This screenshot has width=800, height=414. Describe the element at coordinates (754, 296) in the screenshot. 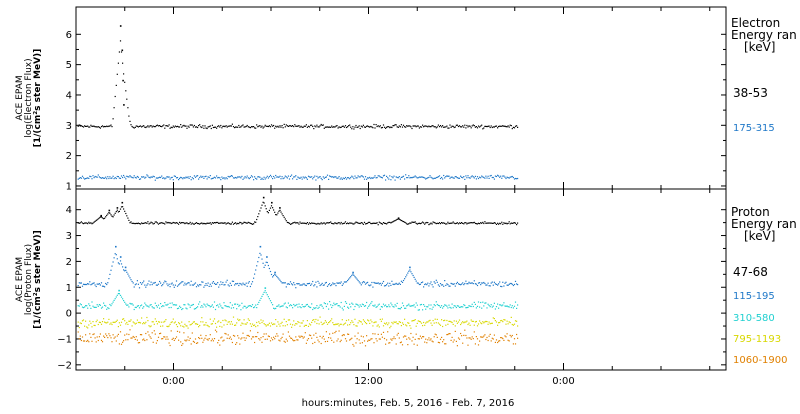

I see `proton-legend-115-195: 115-195` at that location.